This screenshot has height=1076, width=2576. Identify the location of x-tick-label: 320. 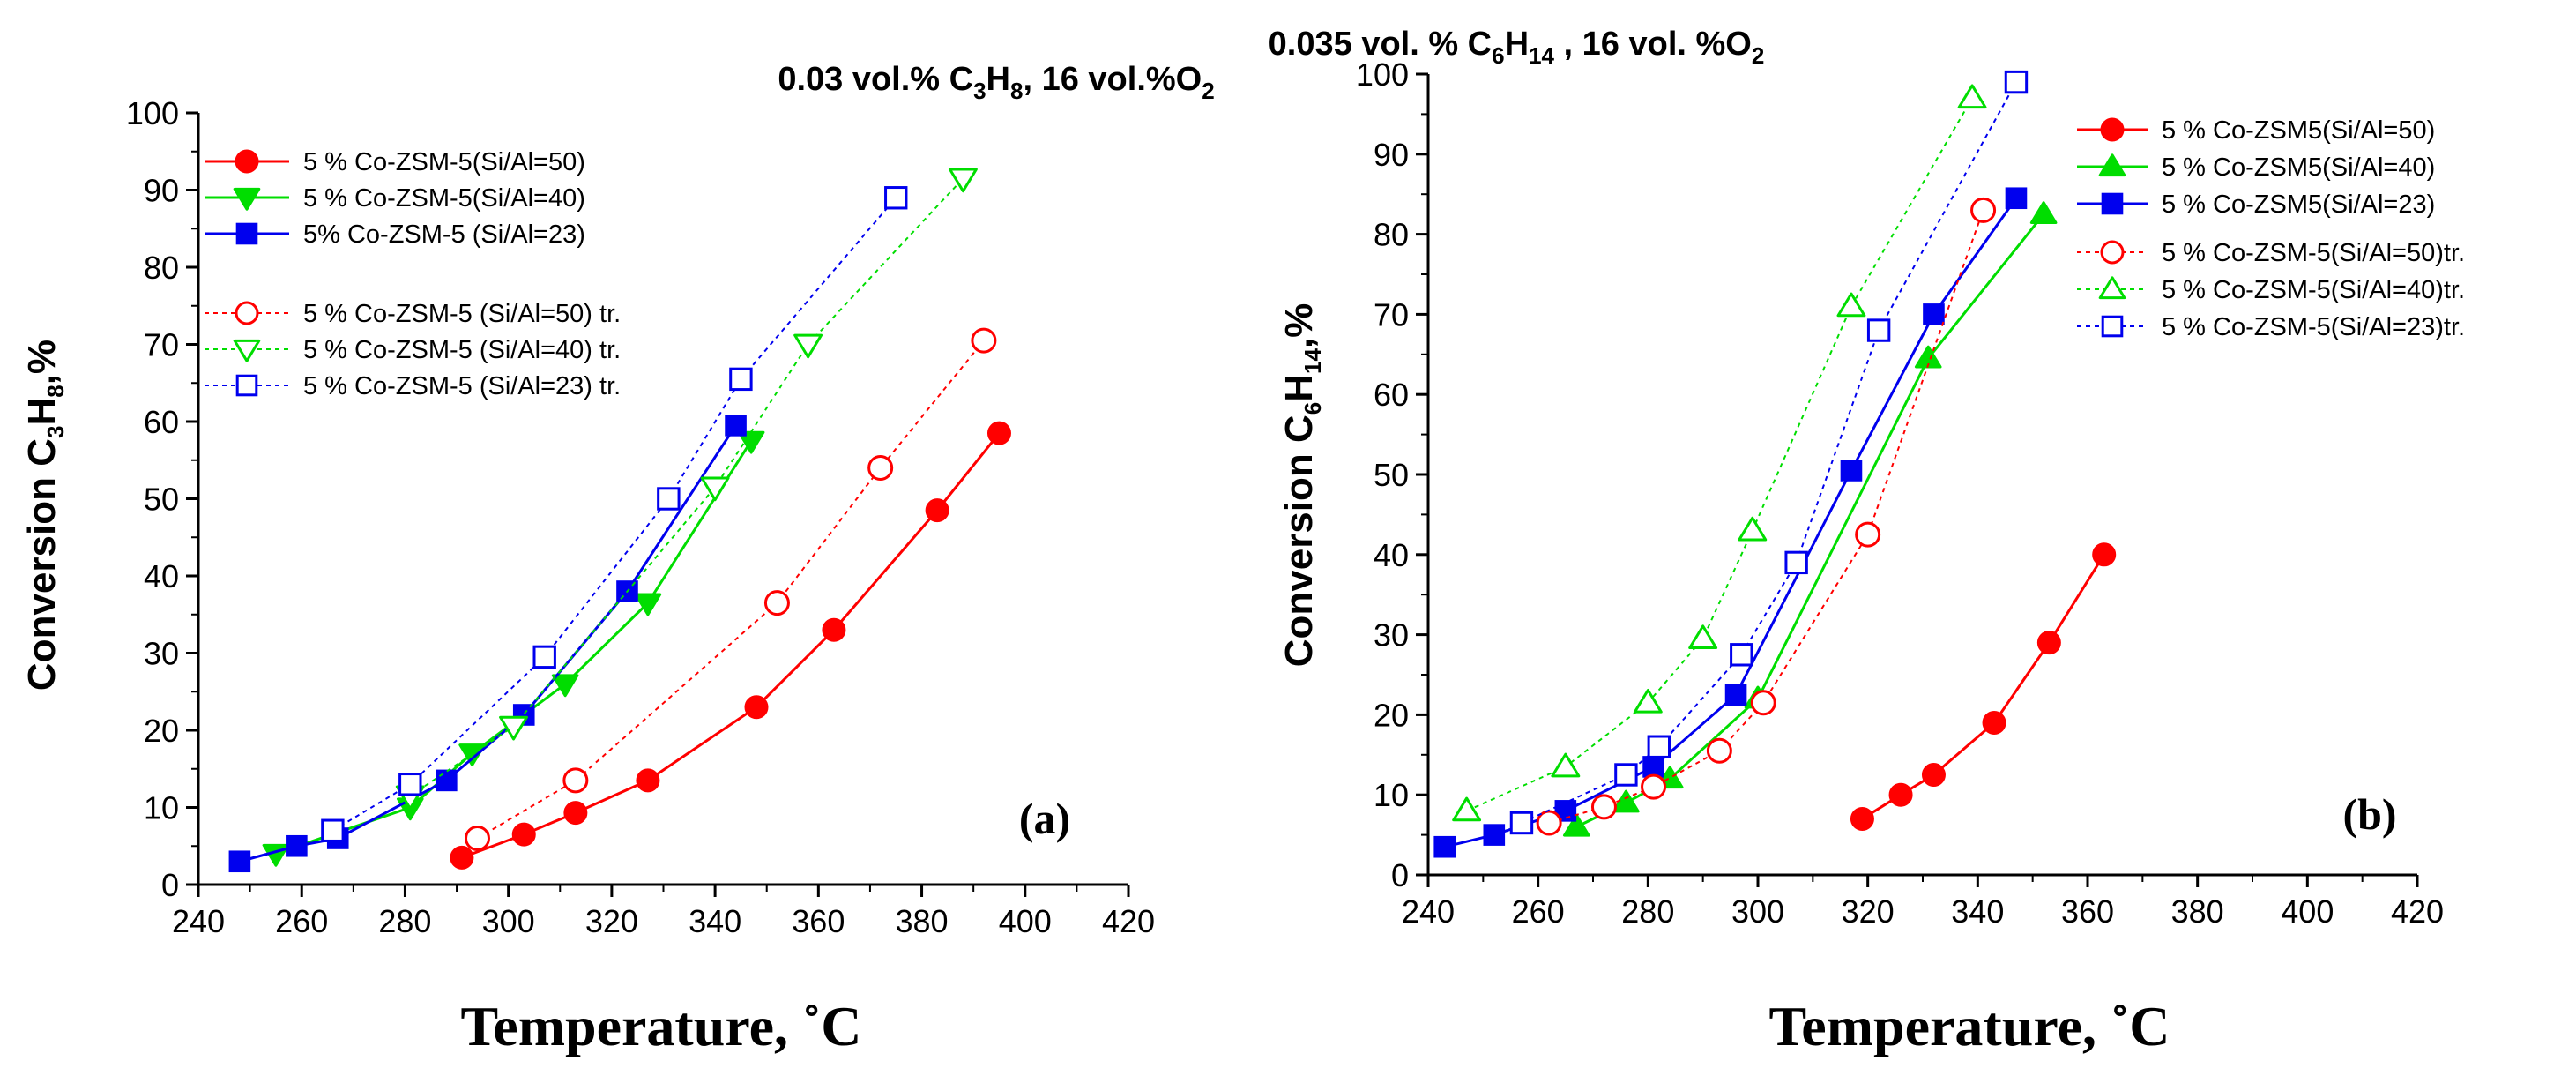
(611, 921).